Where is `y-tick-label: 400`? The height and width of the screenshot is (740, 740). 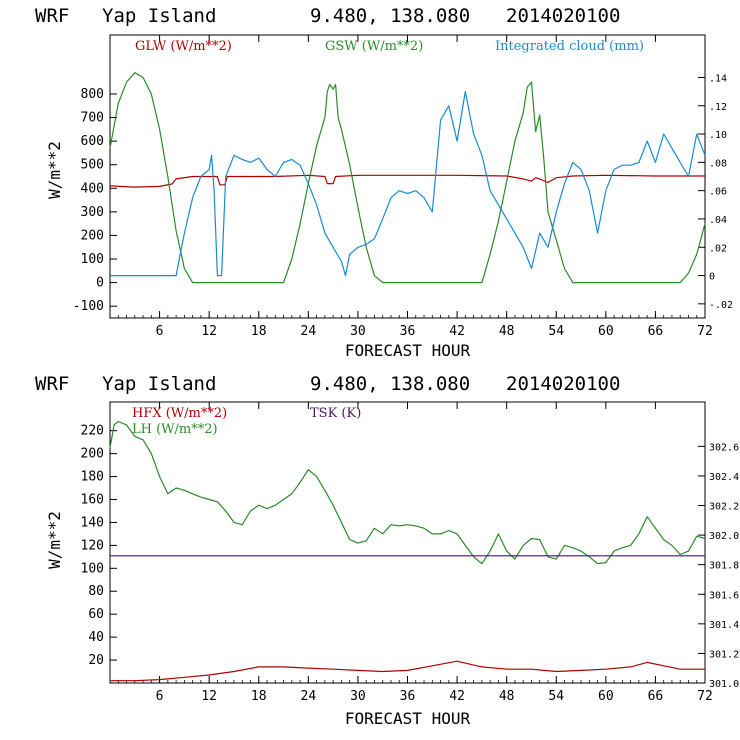 y-tick-label: 400 is located at coordinates (92, 188).